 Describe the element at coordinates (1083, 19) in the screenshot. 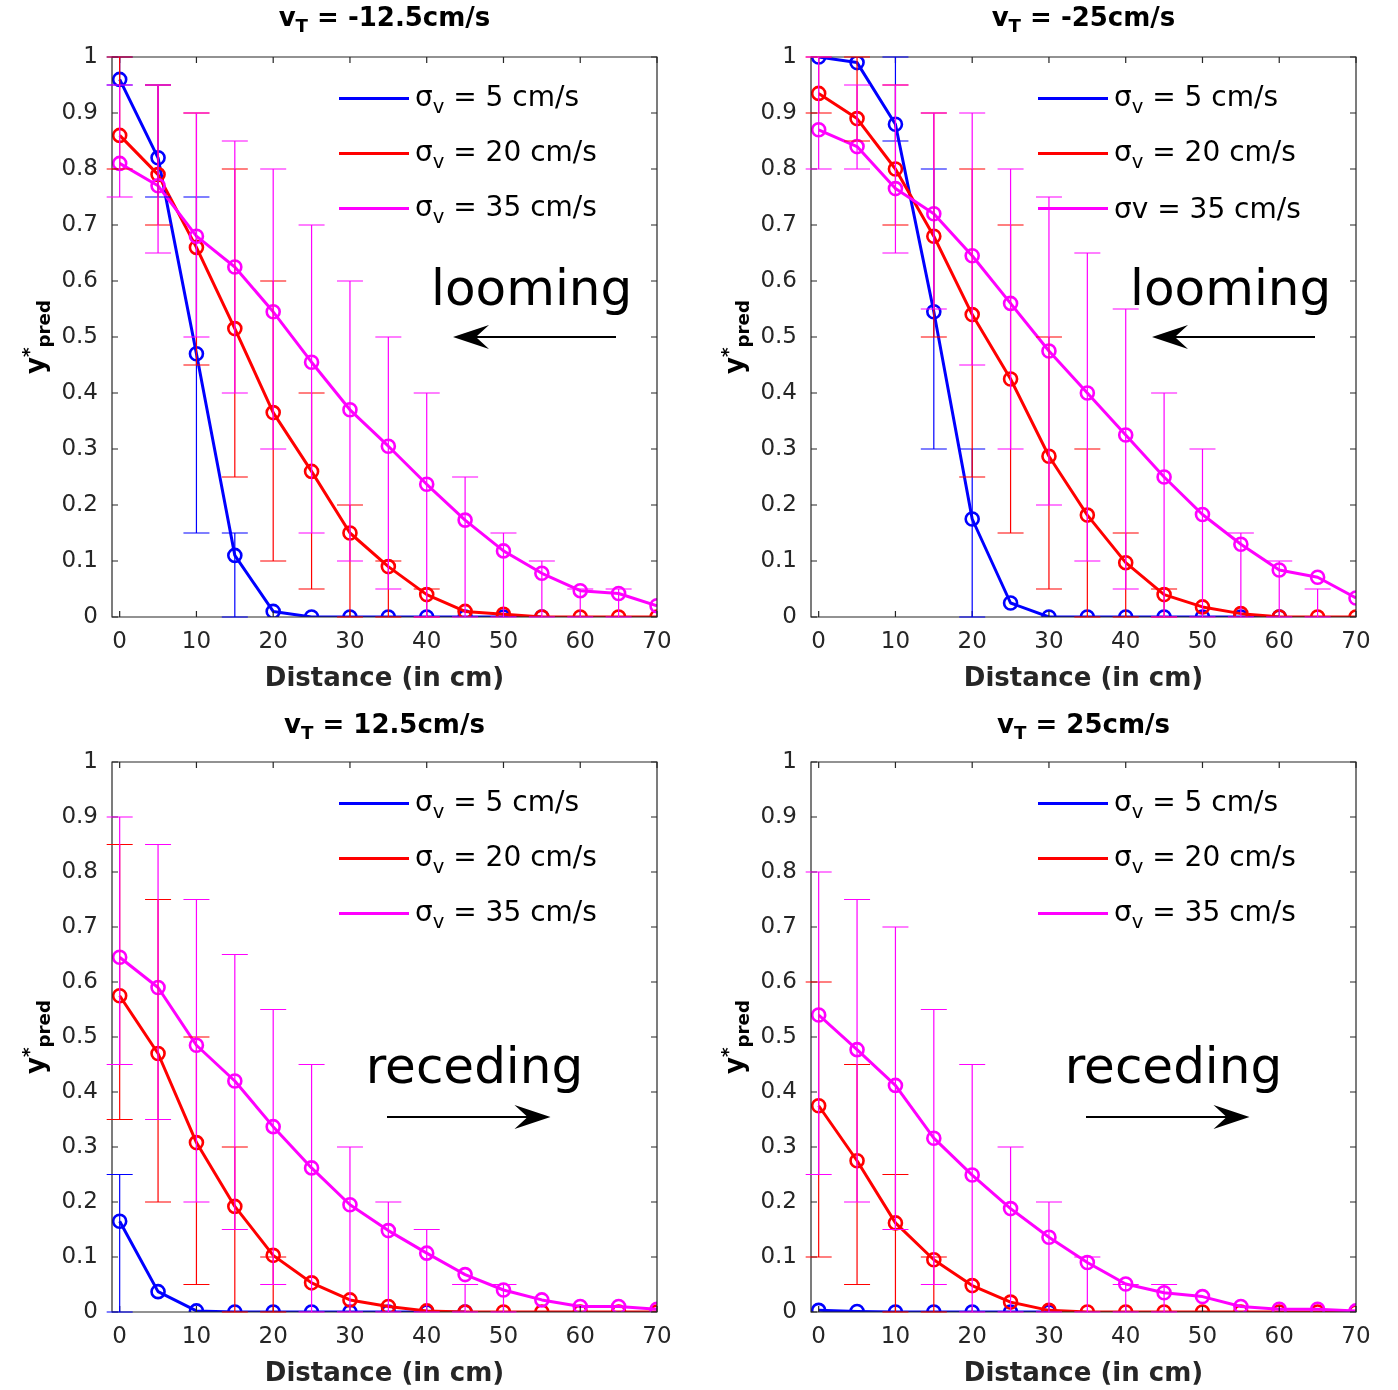

I see `chart-title: v$_{T}$ = -25cm/s` at that location.